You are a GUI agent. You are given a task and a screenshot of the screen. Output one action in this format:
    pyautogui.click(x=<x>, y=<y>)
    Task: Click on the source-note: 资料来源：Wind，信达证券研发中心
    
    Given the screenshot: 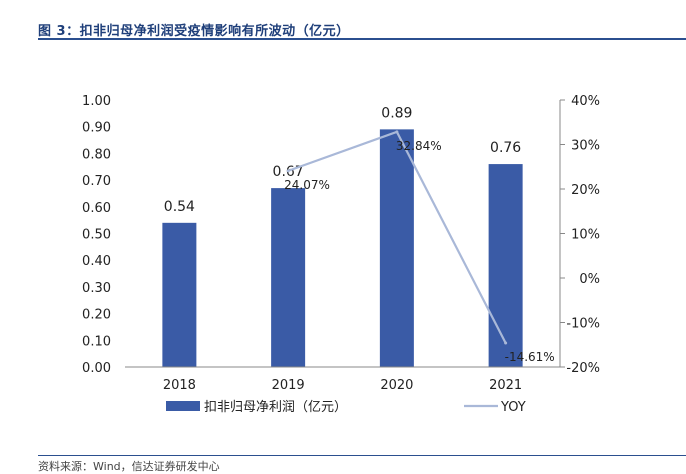 What is the action you would take?
    pyautogui.click(x=129, y=466)
    